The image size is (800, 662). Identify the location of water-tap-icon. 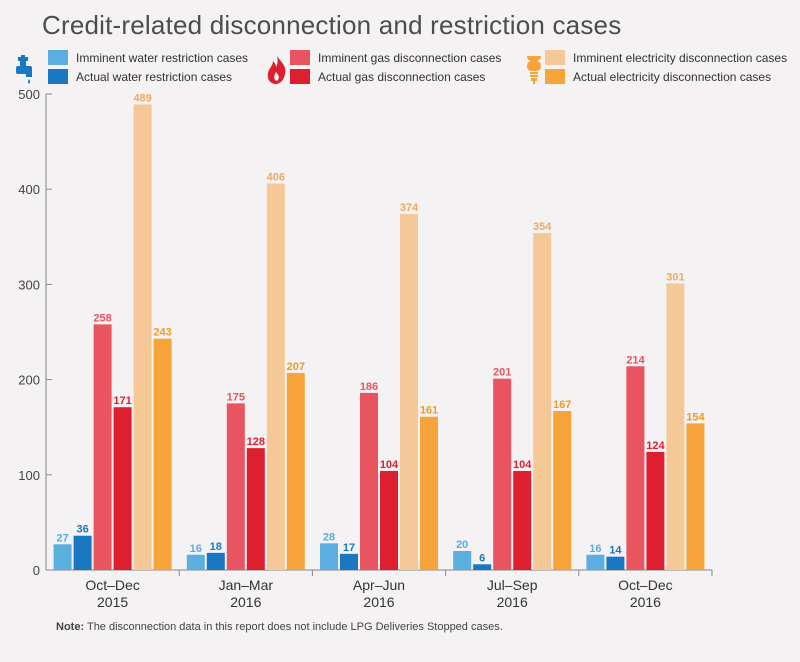
(24, 69).